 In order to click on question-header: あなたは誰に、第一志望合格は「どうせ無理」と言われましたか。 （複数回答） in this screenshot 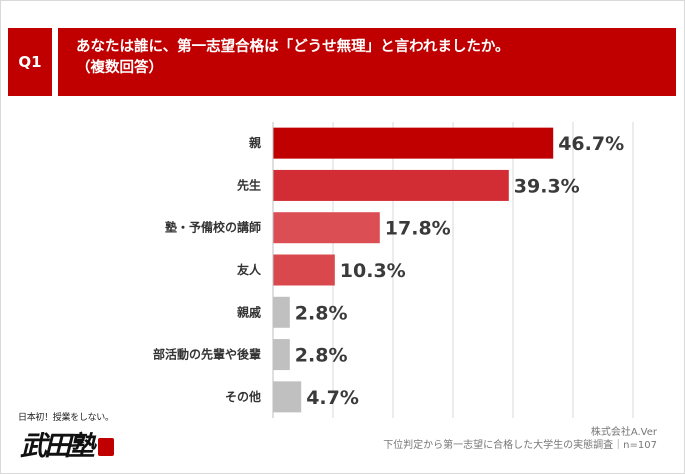, I will do `click(367, 62)`.